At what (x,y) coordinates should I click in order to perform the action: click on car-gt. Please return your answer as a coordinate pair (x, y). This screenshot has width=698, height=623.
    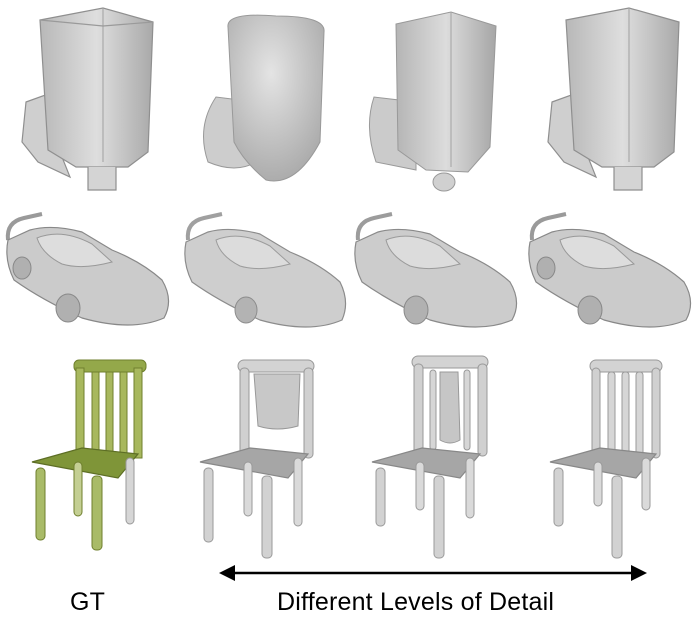
    Looking at the image, I should click on (88, 270).